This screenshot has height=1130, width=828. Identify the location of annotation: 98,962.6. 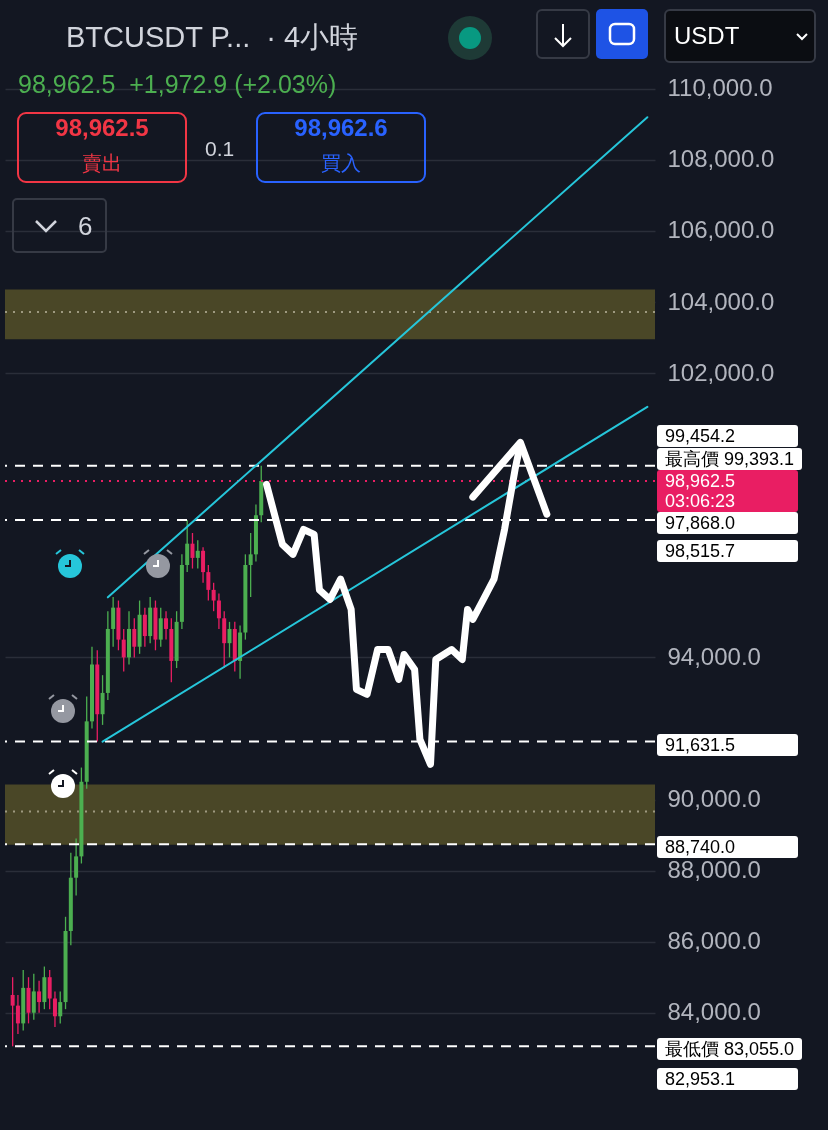
(341, 128).